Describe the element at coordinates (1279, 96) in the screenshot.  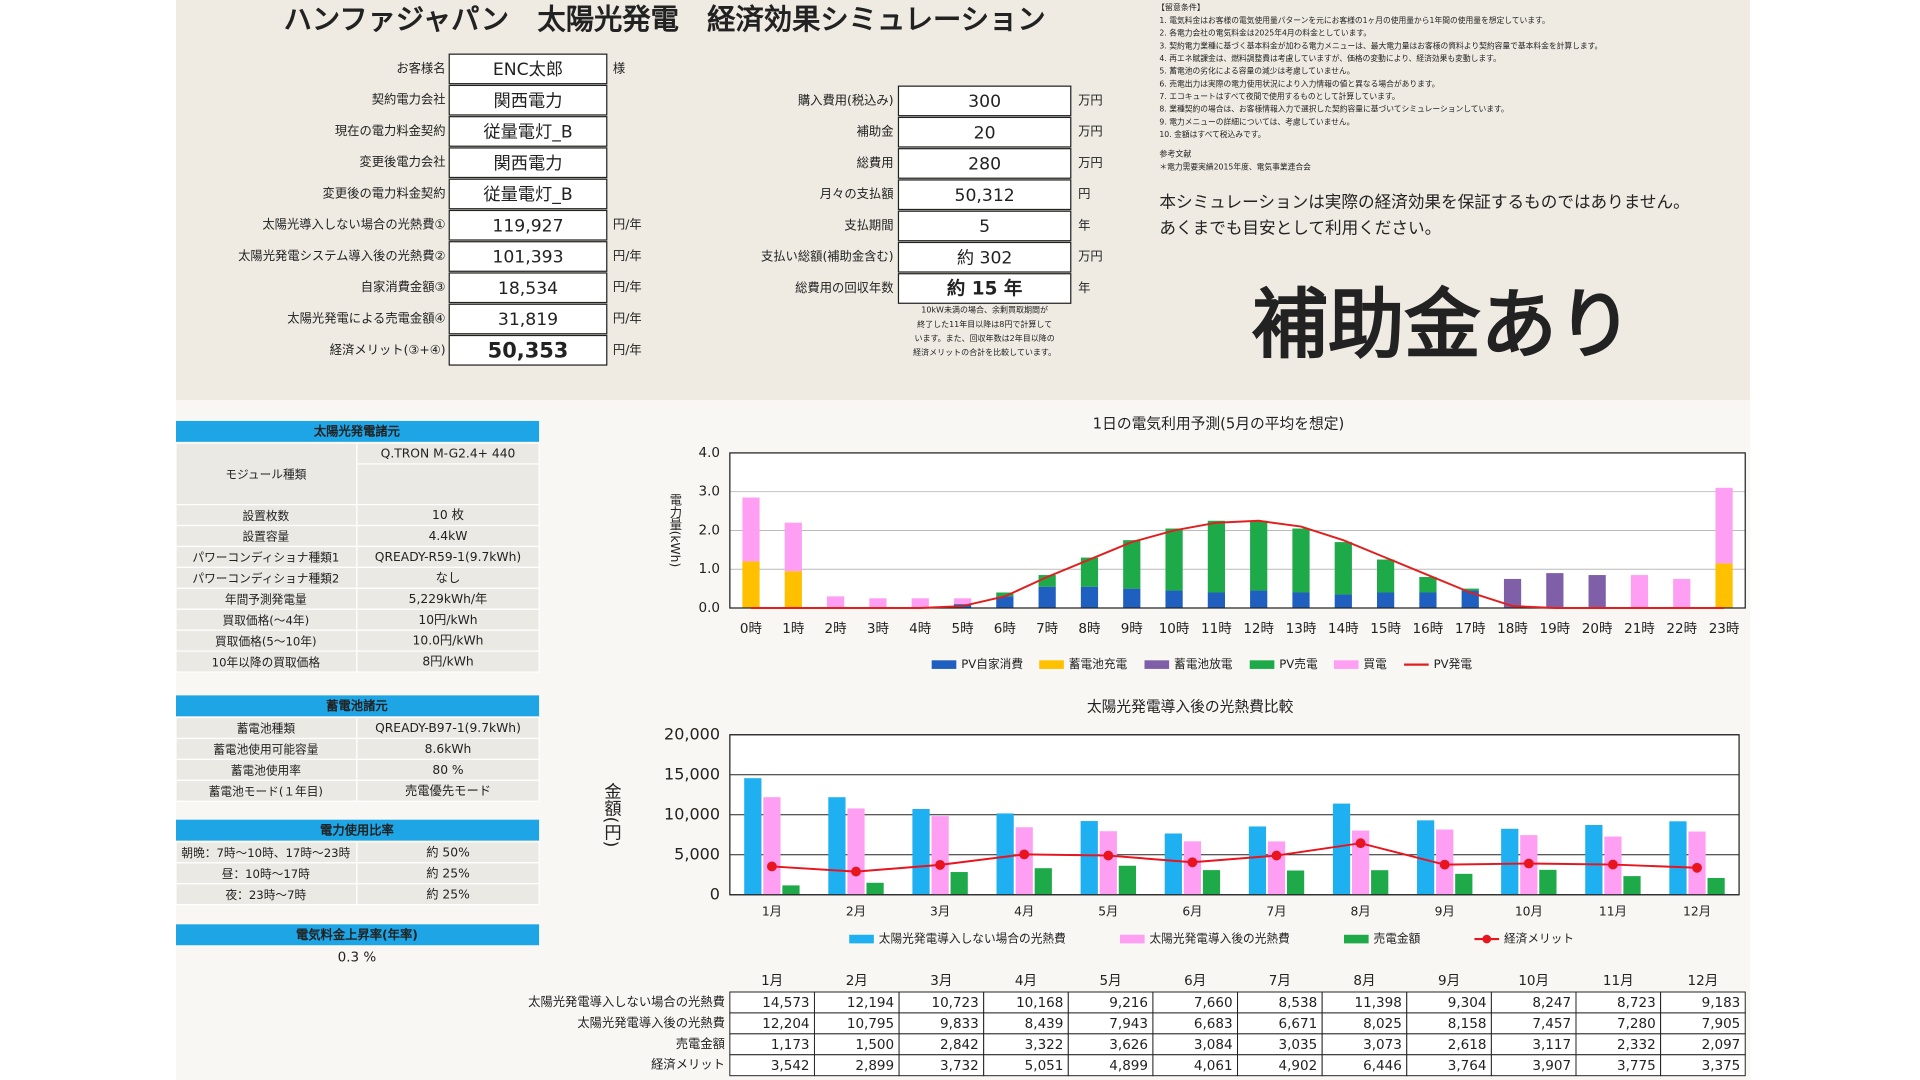
I see `condition-item: 7. エコキュートはすべて夜間で使用するものとして計算しています。` at that location.